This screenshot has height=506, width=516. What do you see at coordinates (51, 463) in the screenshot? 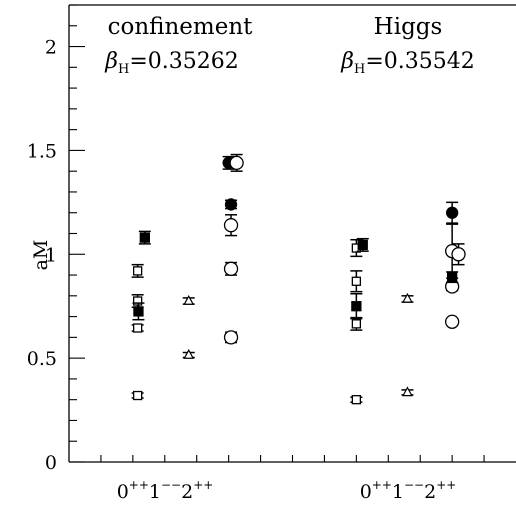
I see `y-tick-label: 0` at bounding box center [51, 463].